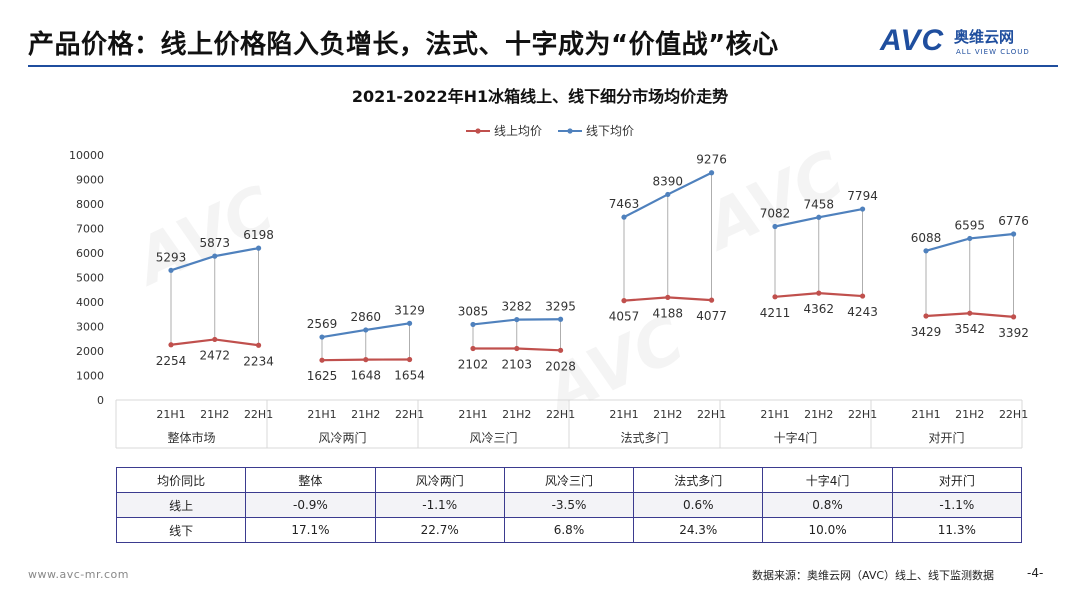  Describe the element at coordinates (775, 213) in the screenshot. I see `offline-price-data-label: 7082` at that location.